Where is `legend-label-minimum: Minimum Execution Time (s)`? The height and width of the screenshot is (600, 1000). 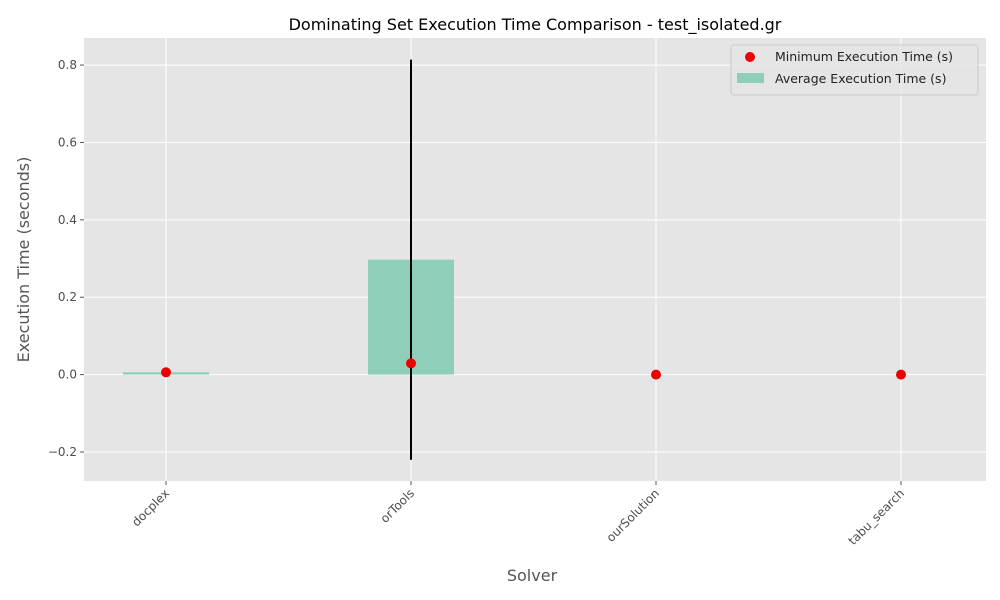 legend-label-minimum: Minimum Execution Time (s) is located at coordinates (864, 56).